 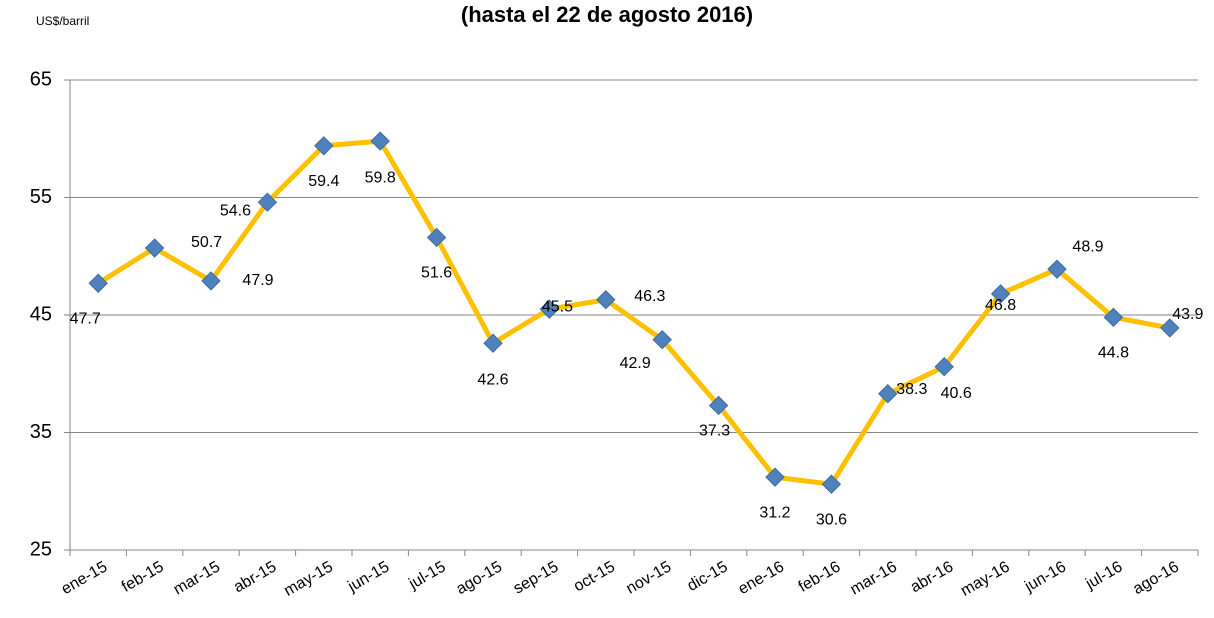 What do you see at coordinates (85, 318) in the screenshot?
I see `data-label: 47.7` at bounding box center [85, 318].